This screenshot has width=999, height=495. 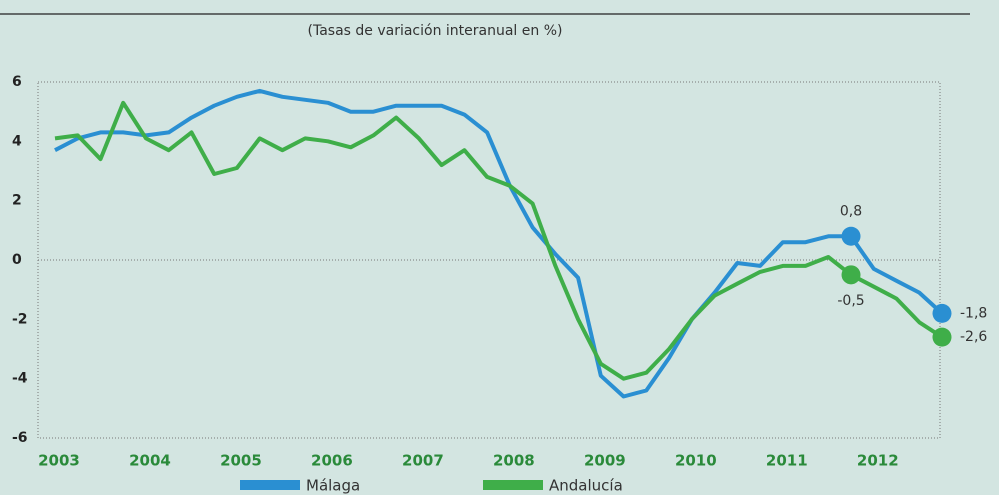 What do you see at coordinates (150, 461) in the screenshot?
I see `x-tick-label: 2004` at bounding box center [150, 461].